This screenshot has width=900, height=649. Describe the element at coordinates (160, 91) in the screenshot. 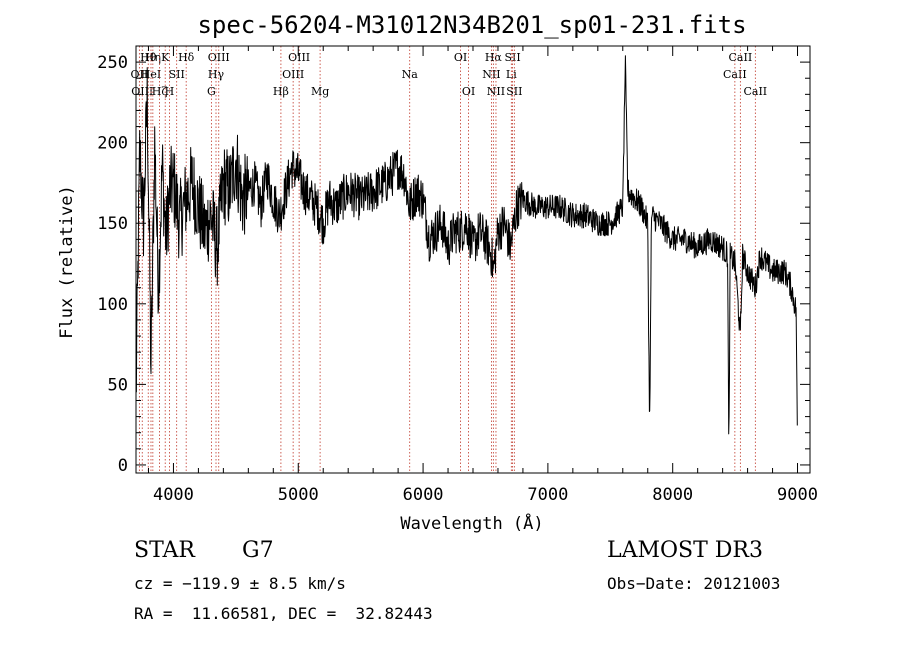

I see `line-label: Hζ` at that location.